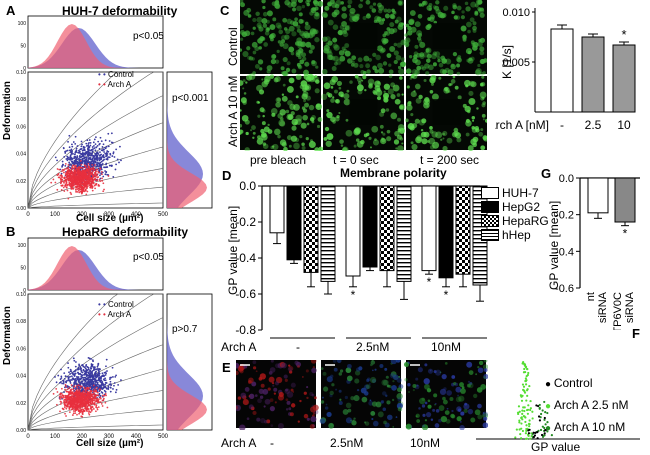  Describe the element at coordinates (239, 443) in the screenshot. I see `panel-e-row-label: Arch A` at that location.